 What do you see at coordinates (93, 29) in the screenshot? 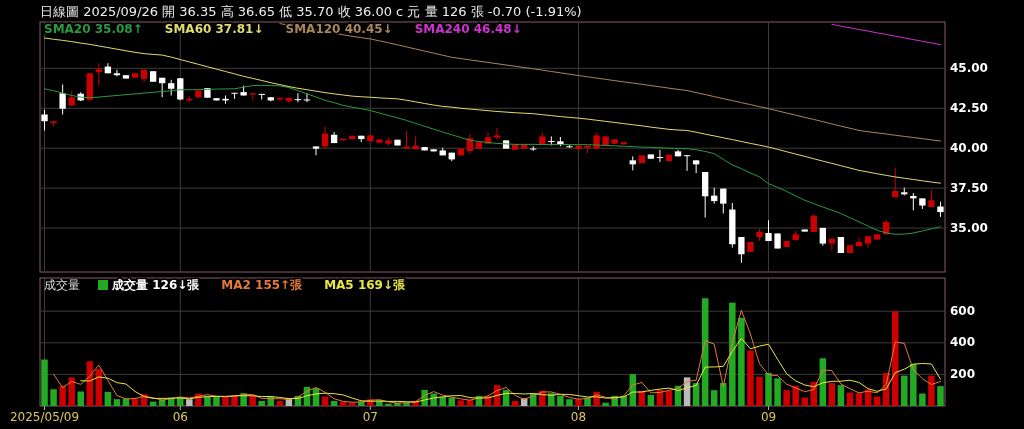
I see `text: SMA20 35.08↑` at bounding box center [93, 29].